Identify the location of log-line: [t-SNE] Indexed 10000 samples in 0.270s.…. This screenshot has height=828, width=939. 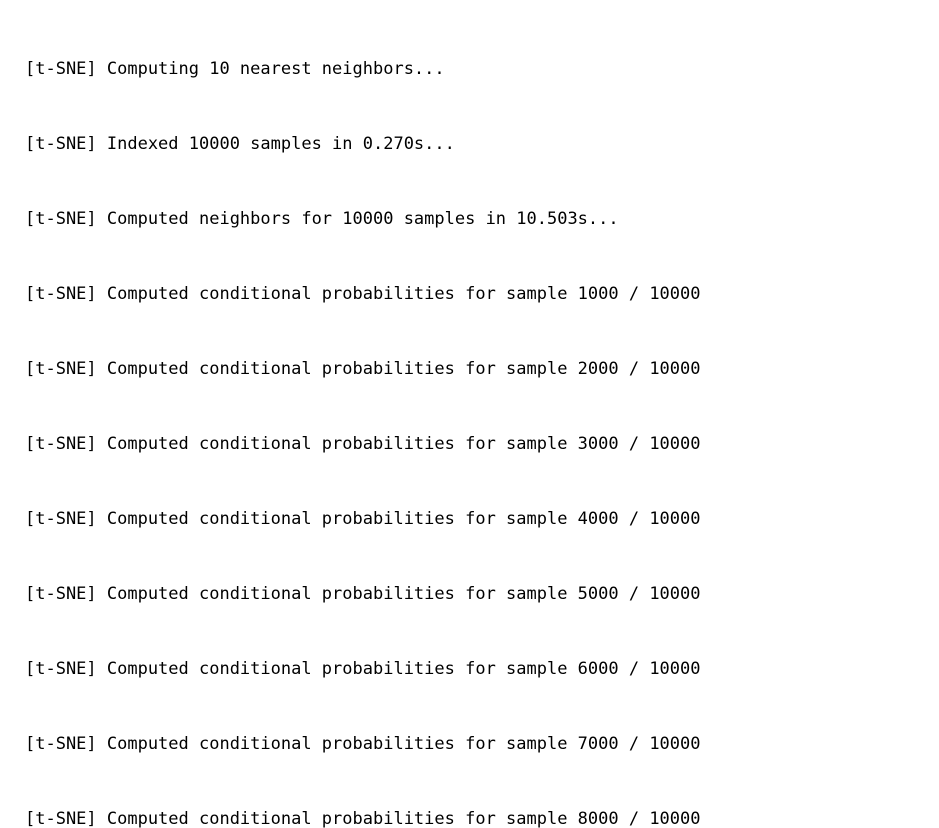
(240, 144).